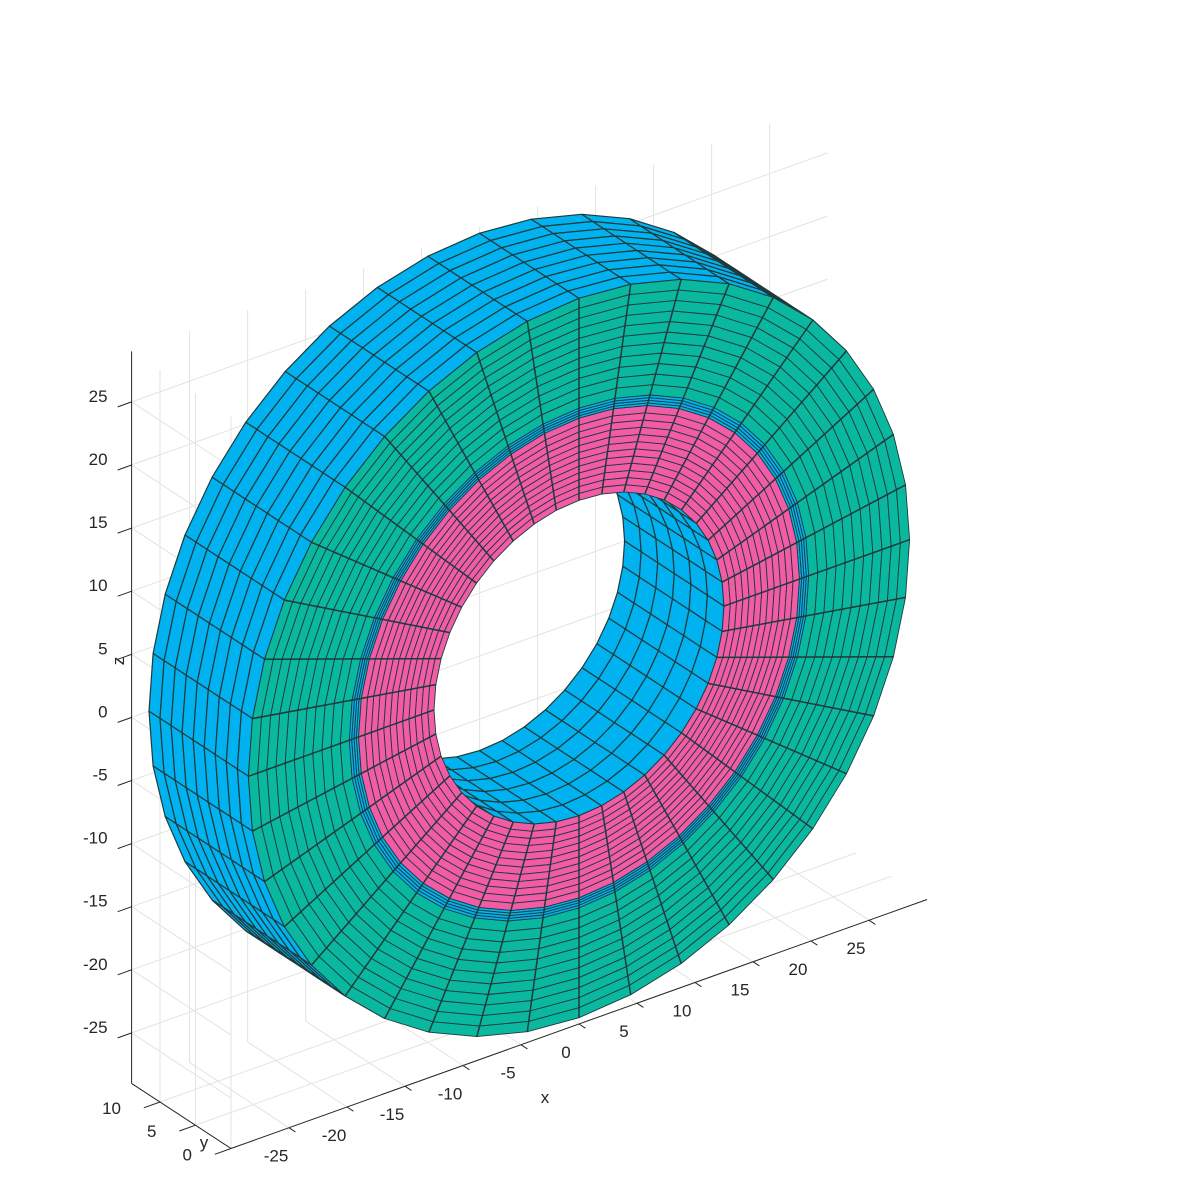 This screenshot has width=1200, height=1200. Describe the element at coordinates (98, 585) in the screenshot. I see `z-tick-label: 10` at that location.